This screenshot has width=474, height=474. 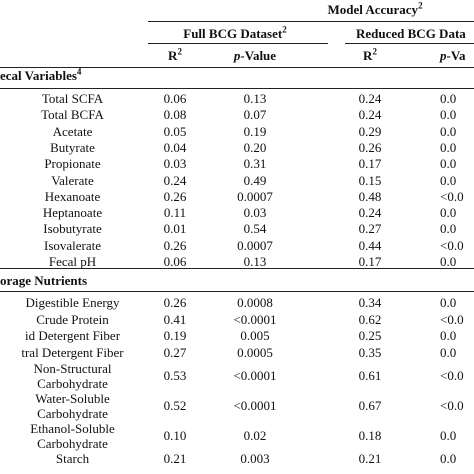 What do you see at coordinates (237, 67) in the screenshot?
I see `column-header-rule` at bounding box center [237, 67].